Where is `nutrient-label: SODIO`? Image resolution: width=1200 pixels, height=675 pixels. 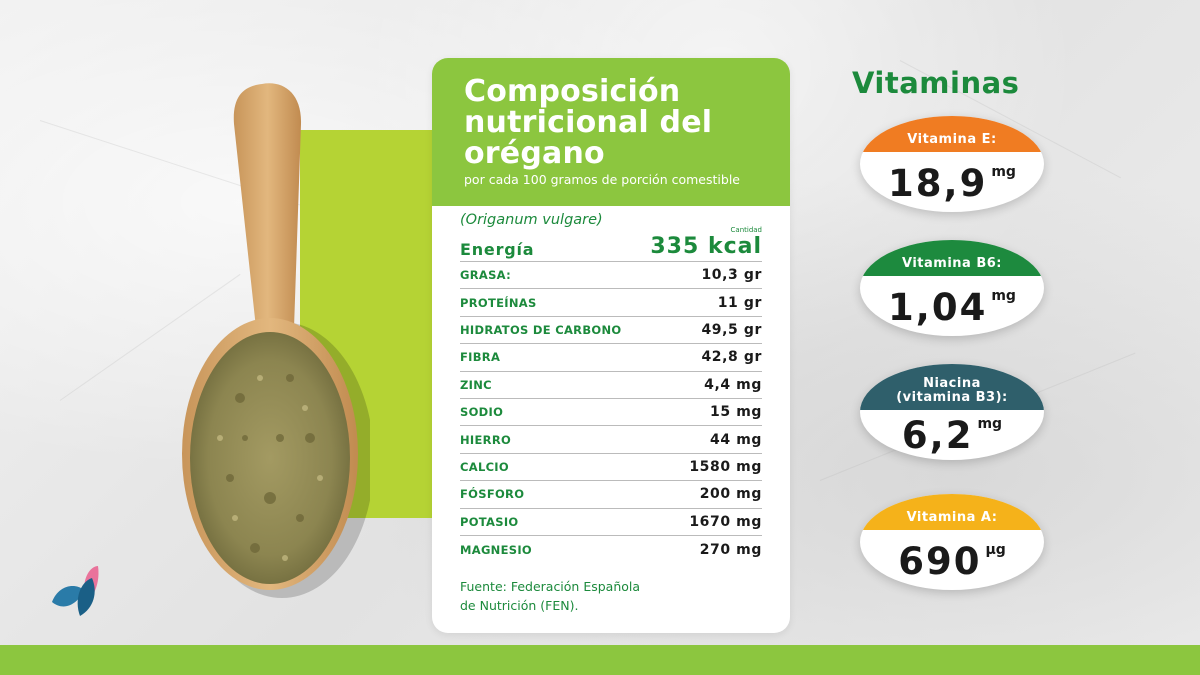
nutrient-label: SODIO is located at coordinates (482, 412).